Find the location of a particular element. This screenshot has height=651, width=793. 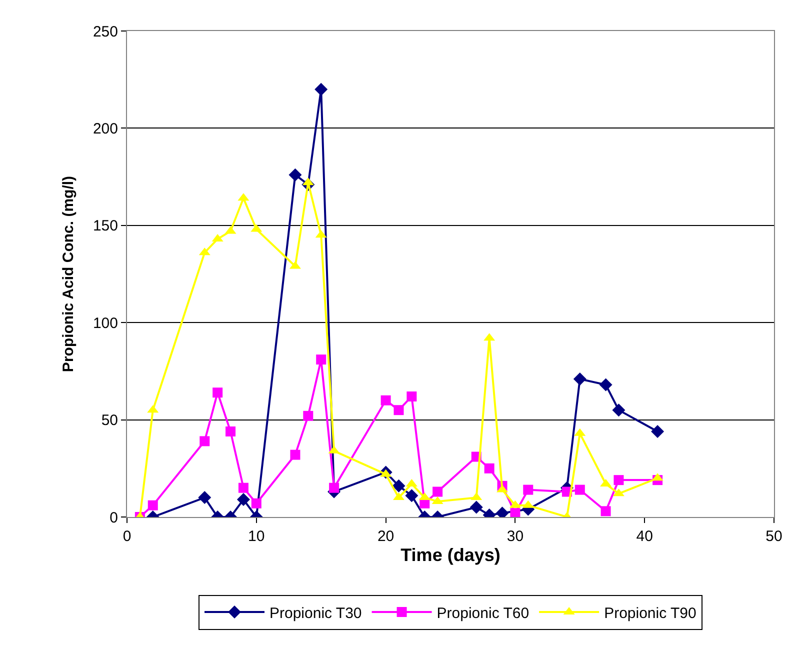

y-tick-label: 150 is located at coordinates (105, 226).